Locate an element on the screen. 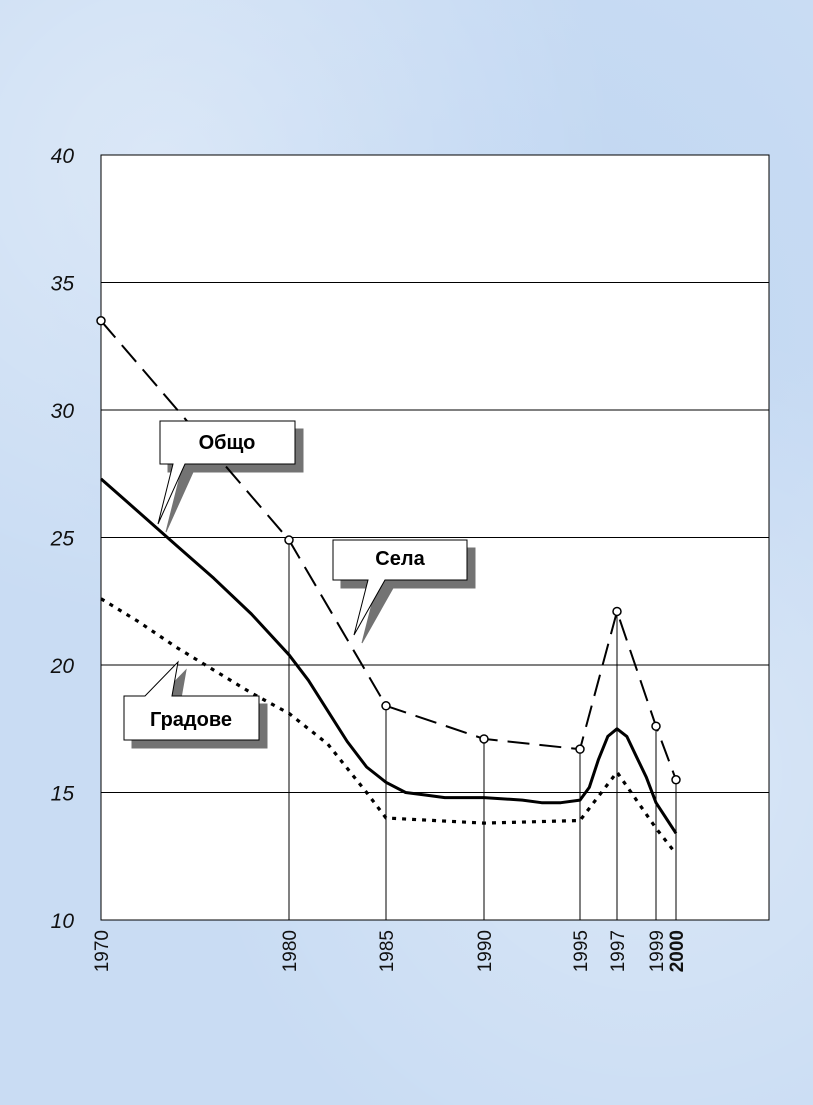 This screenshot has width=813, height=1105. y-tick-label-25: 25 is located at coordinates (62, 539).